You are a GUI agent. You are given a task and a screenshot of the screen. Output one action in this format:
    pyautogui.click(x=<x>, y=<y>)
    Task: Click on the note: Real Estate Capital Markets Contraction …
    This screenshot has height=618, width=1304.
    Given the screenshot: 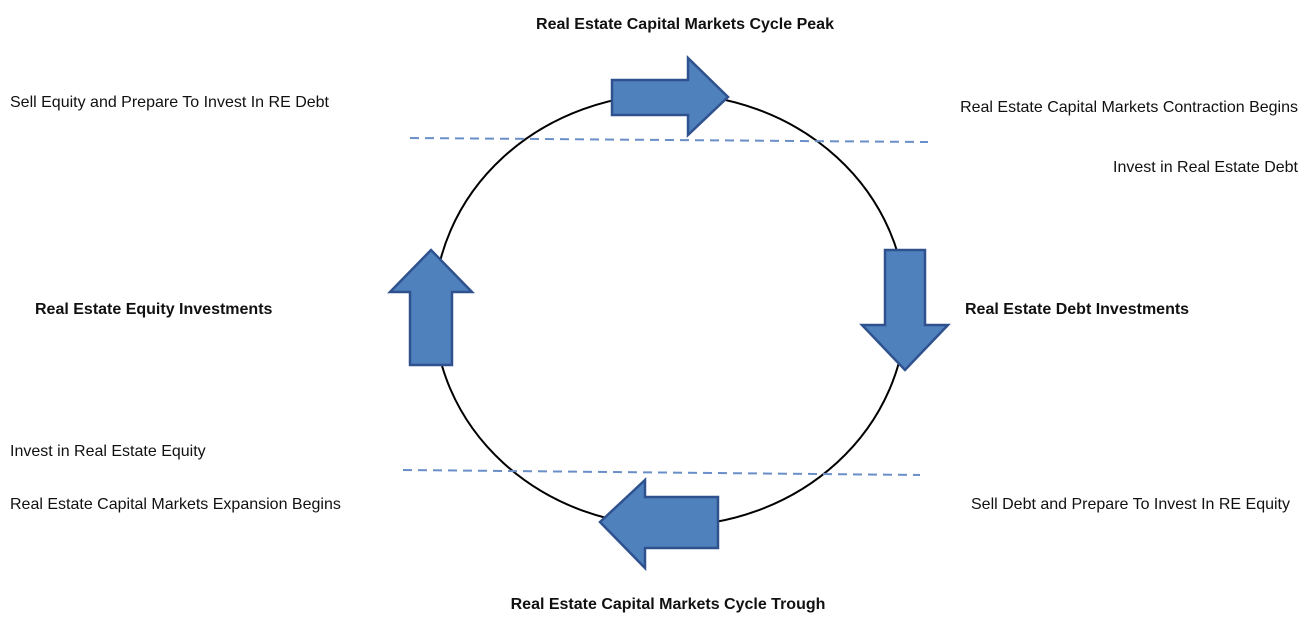 What is the action you would take?
    pyautogui.click(x=1129, y=107)
    